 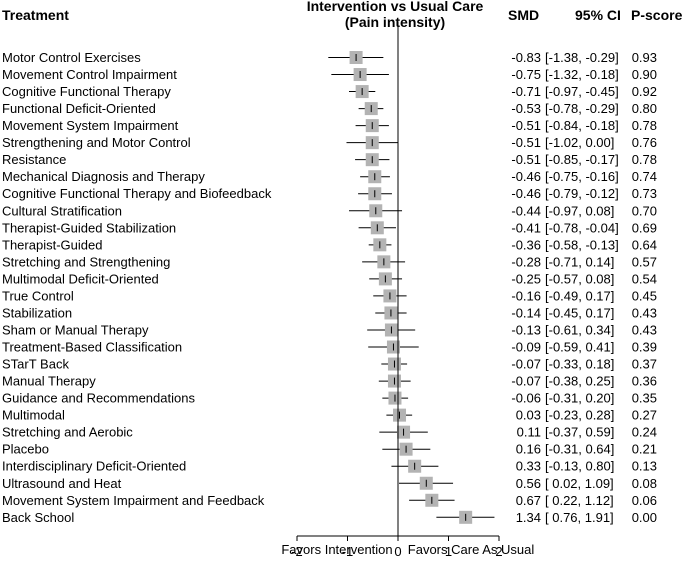 I want to click on smd-value: 0.67, so click(x=528, y=500).